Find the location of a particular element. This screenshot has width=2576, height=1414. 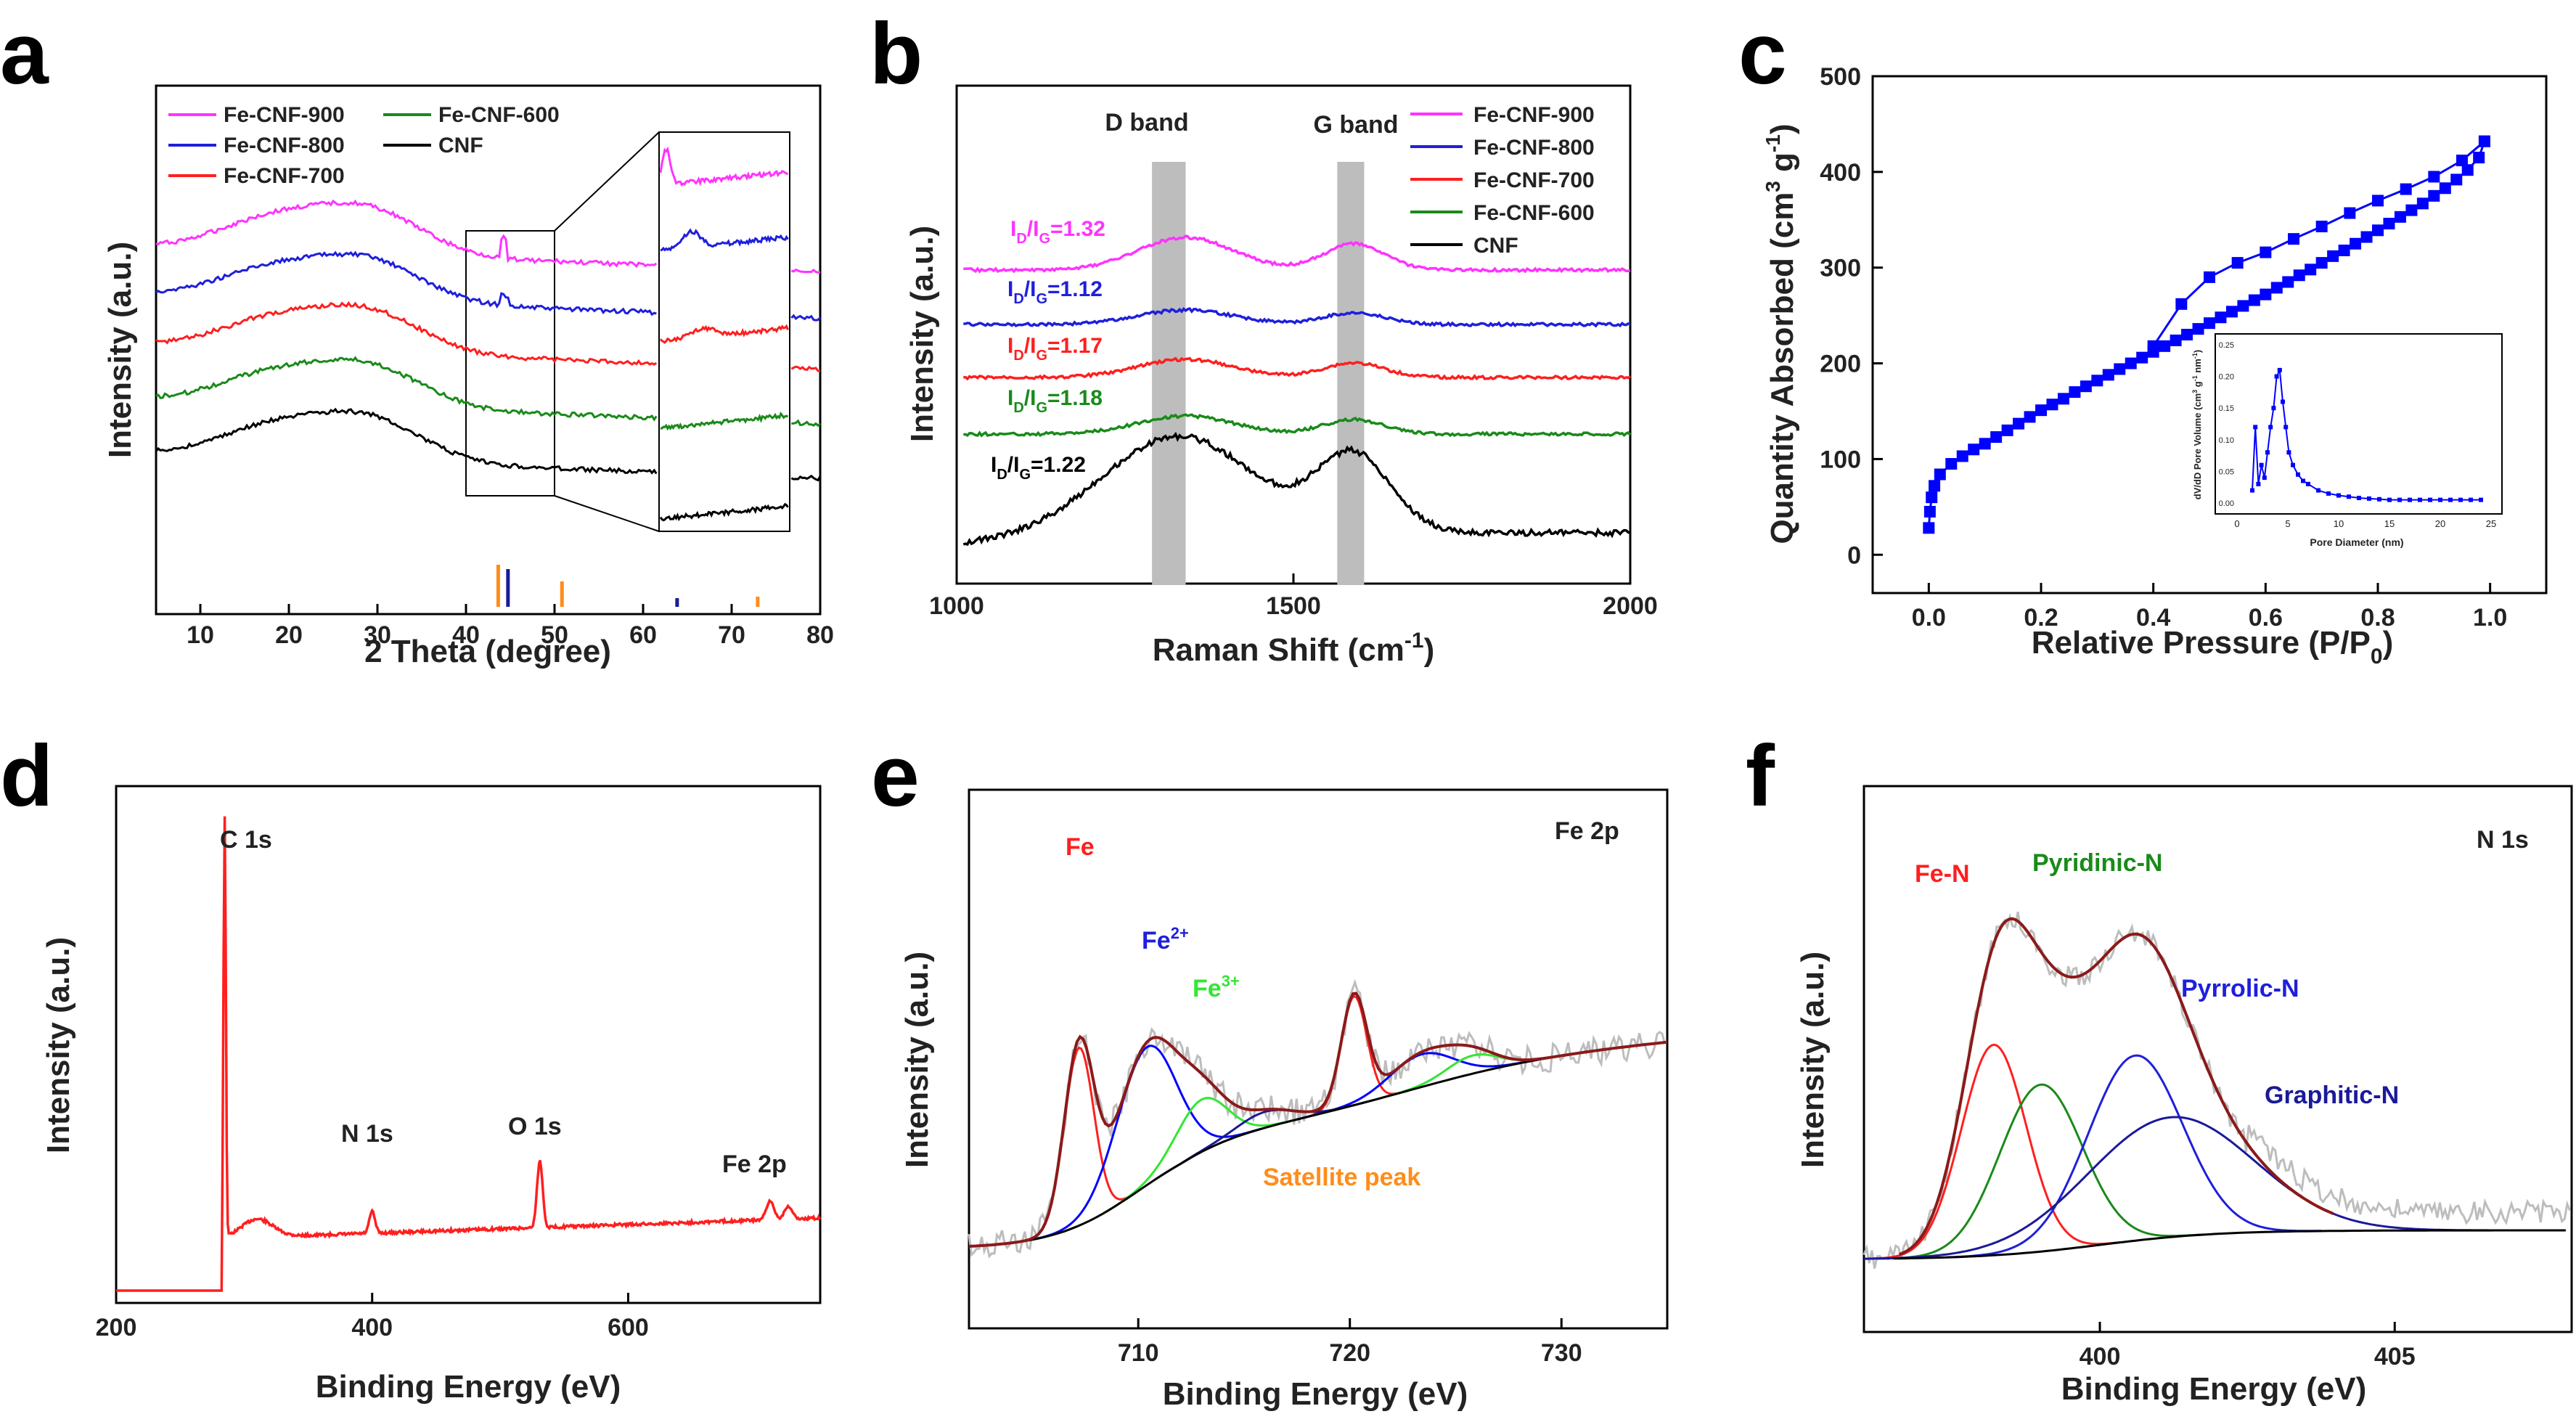

x-tick-label: 30 is located at coordinates (378, 635).